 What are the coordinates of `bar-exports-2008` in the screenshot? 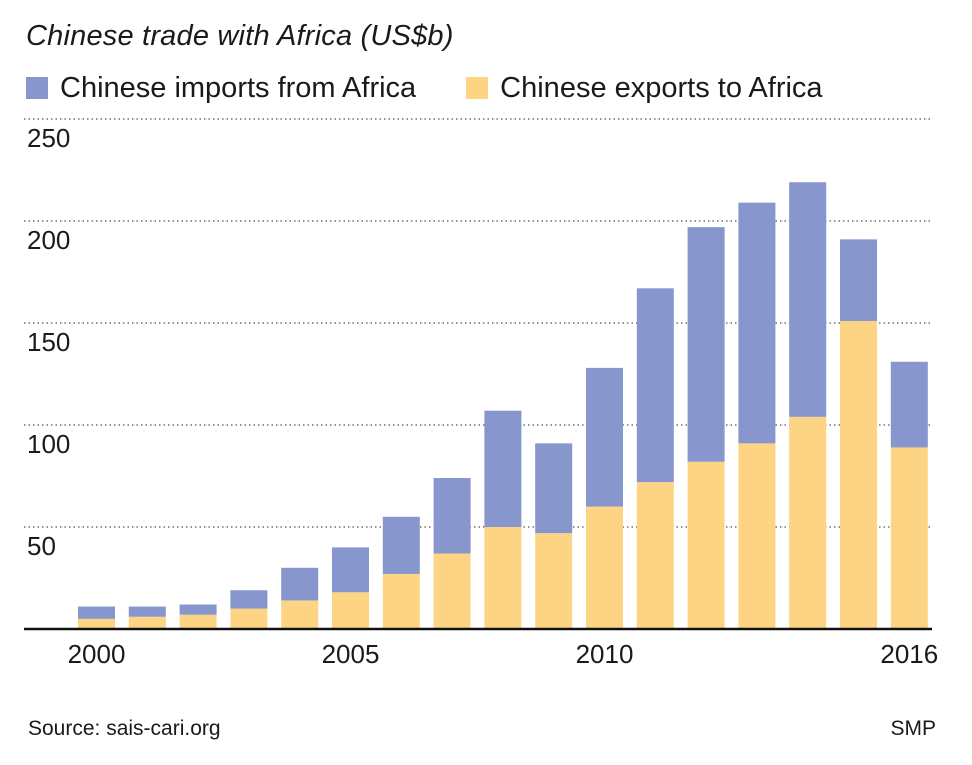 It's located at (503, 578).